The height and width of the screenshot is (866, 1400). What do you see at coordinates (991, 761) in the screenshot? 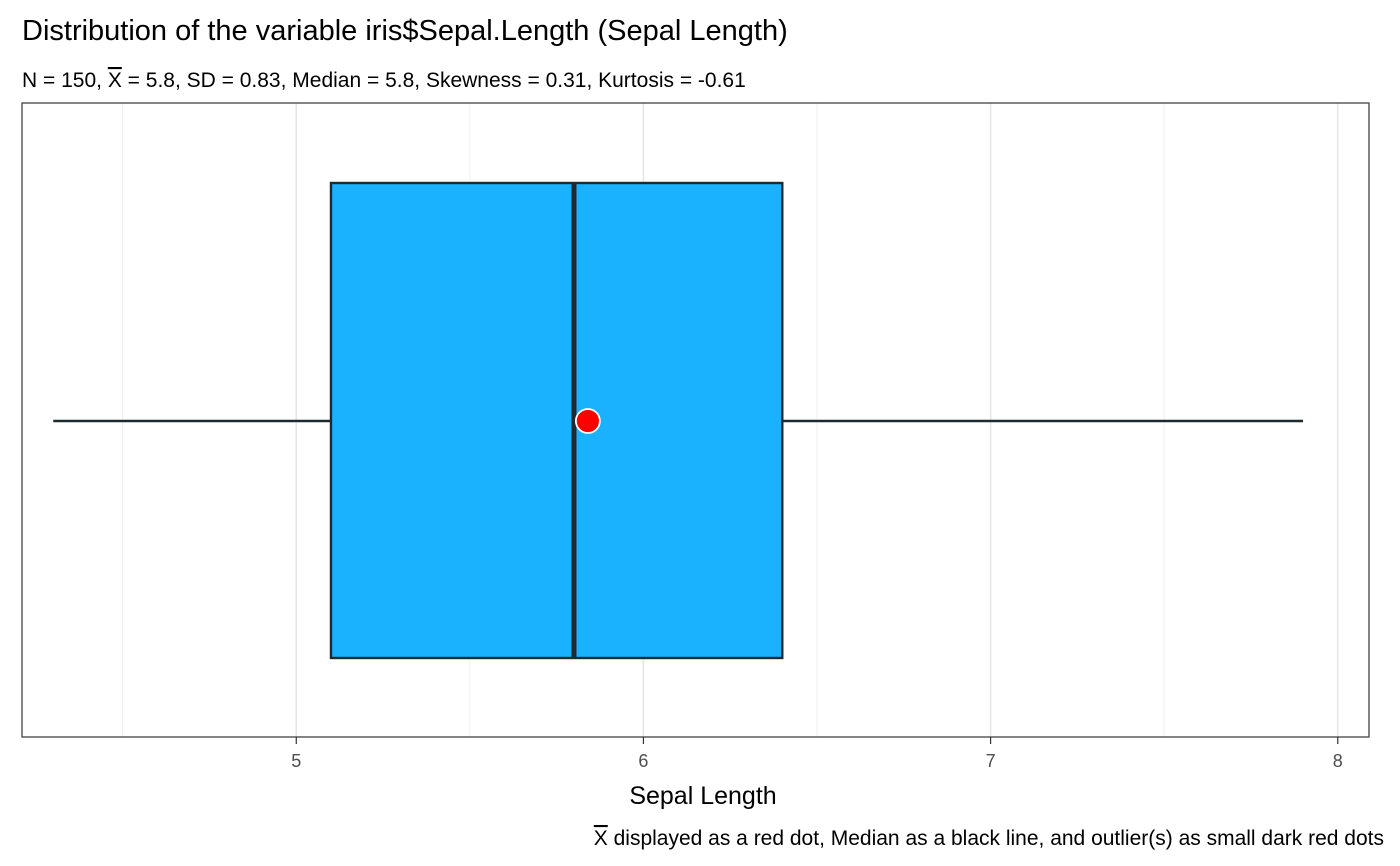
I see `x-tick-label-2: 7` at bounding box center [991, 761].